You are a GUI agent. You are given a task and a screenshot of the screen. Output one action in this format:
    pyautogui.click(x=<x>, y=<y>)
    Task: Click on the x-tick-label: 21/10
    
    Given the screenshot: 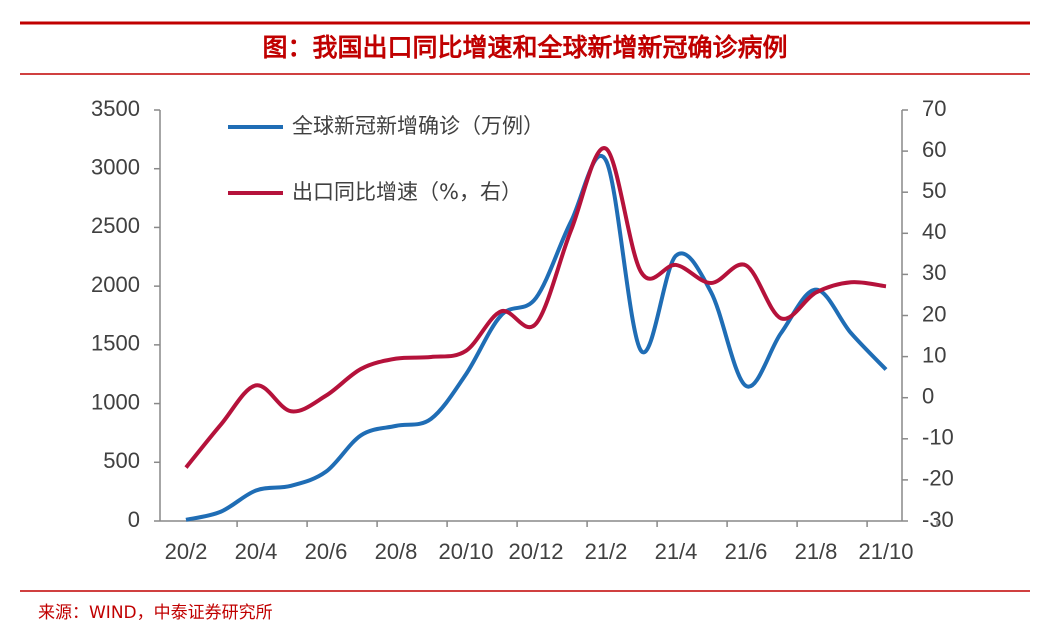 What is the action you would take?
    pyautogui.click(x=885, y=551)
    